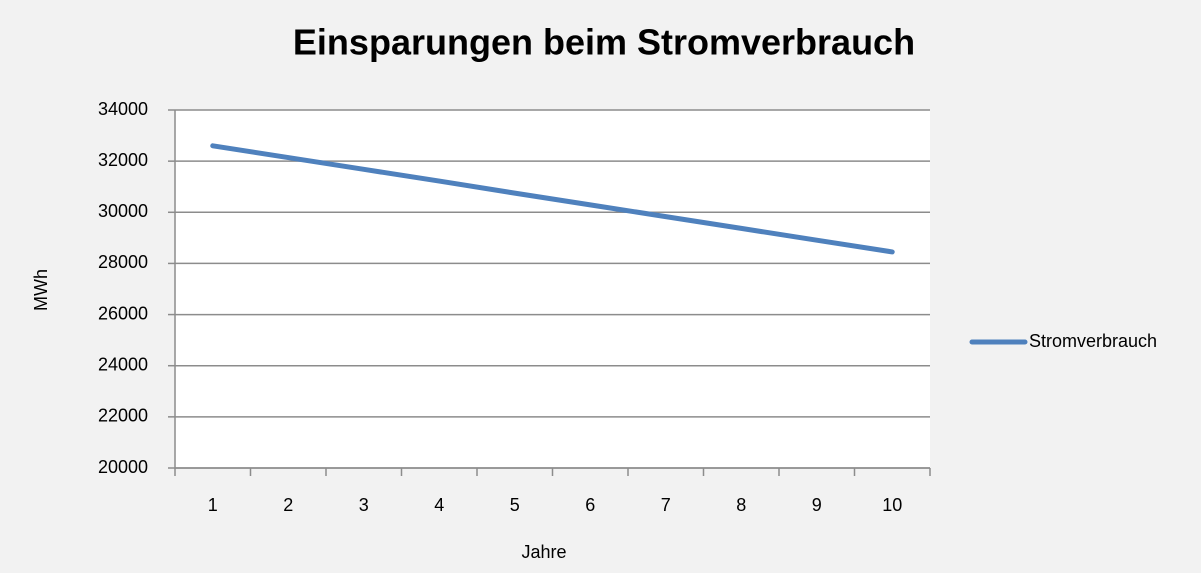 The height and width of the screenshot is (573, 1201). I want to click on y-tick-label: 26000, so click(123, 313).